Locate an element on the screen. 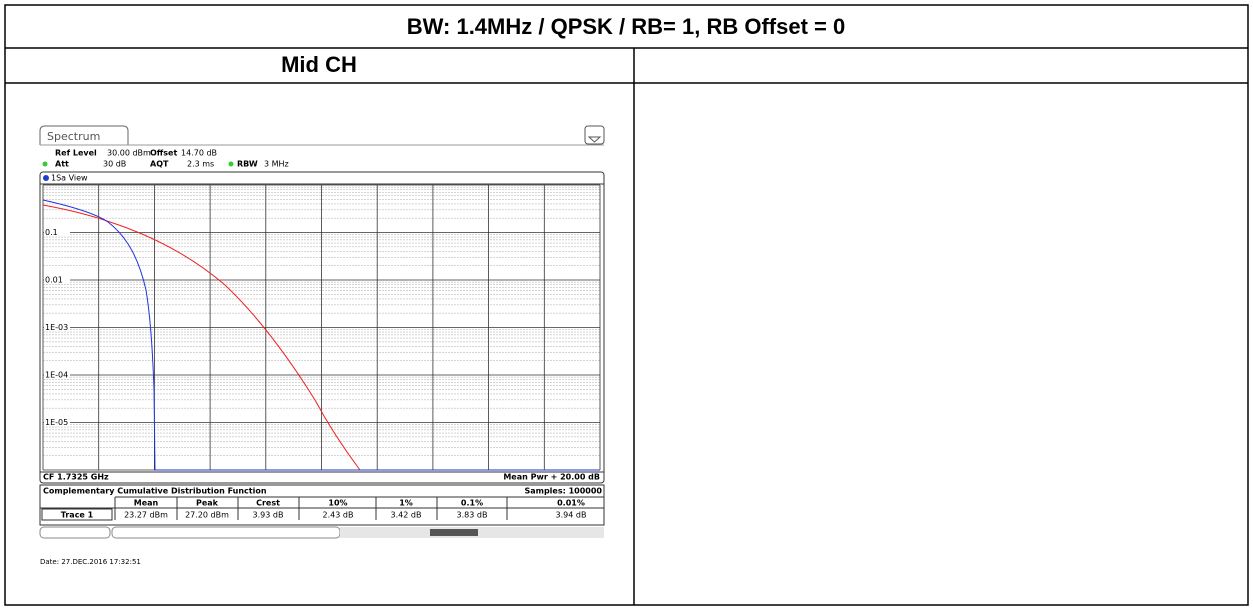  ccdf-column: 0.1% is located at coordinates (472, 503).